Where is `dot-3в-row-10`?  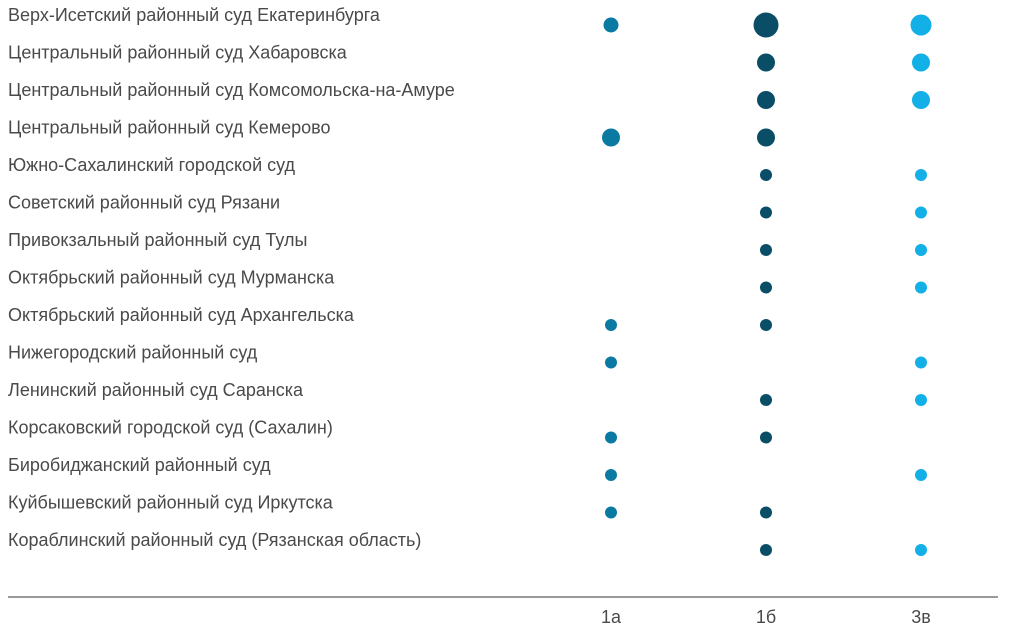
dot-3в-row-10 is located at coordinates (921, 362).